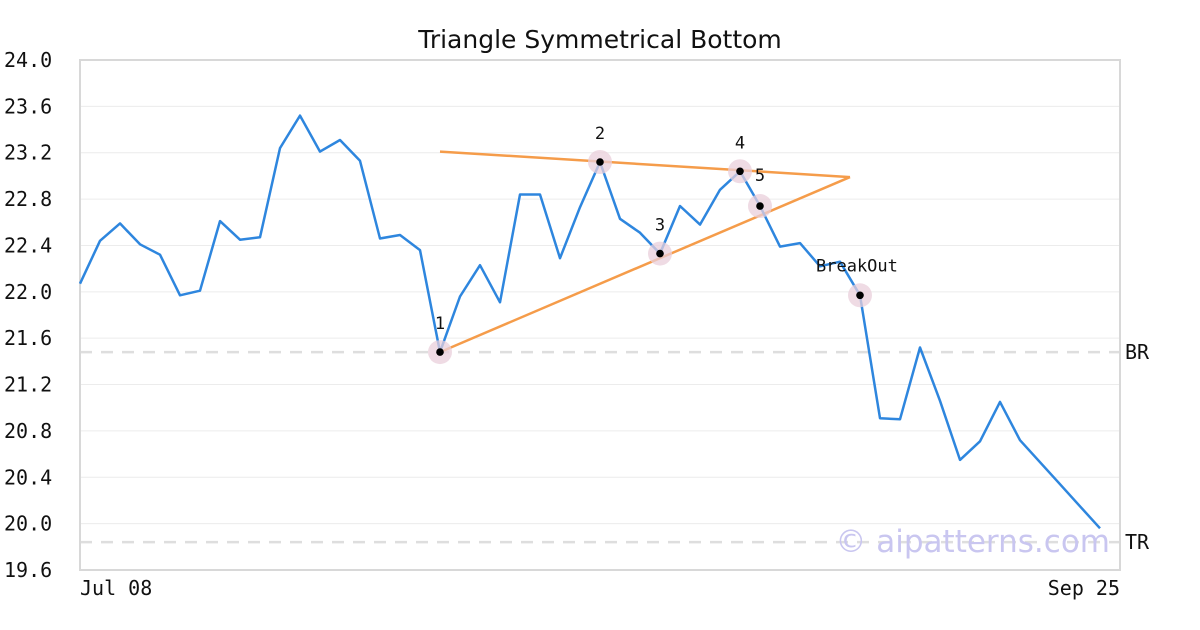  Describe the element at coordinates (599, 39) in the screenshot. I see `chart-title: Triangle Symmetrical Bottom` at that location.